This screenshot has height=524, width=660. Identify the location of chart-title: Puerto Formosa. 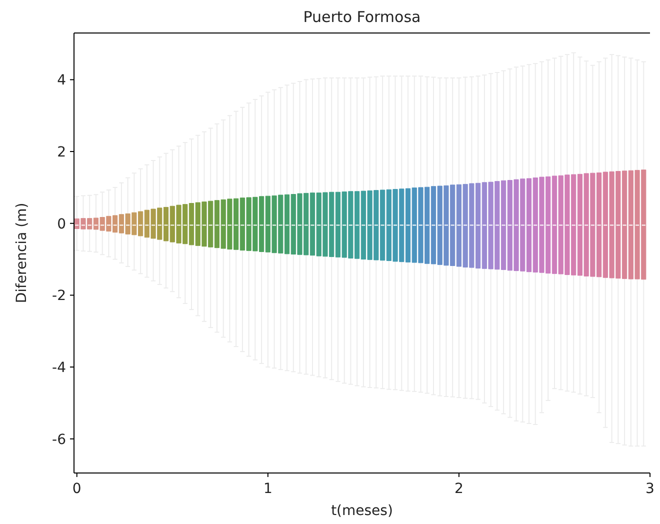
(362, 17).